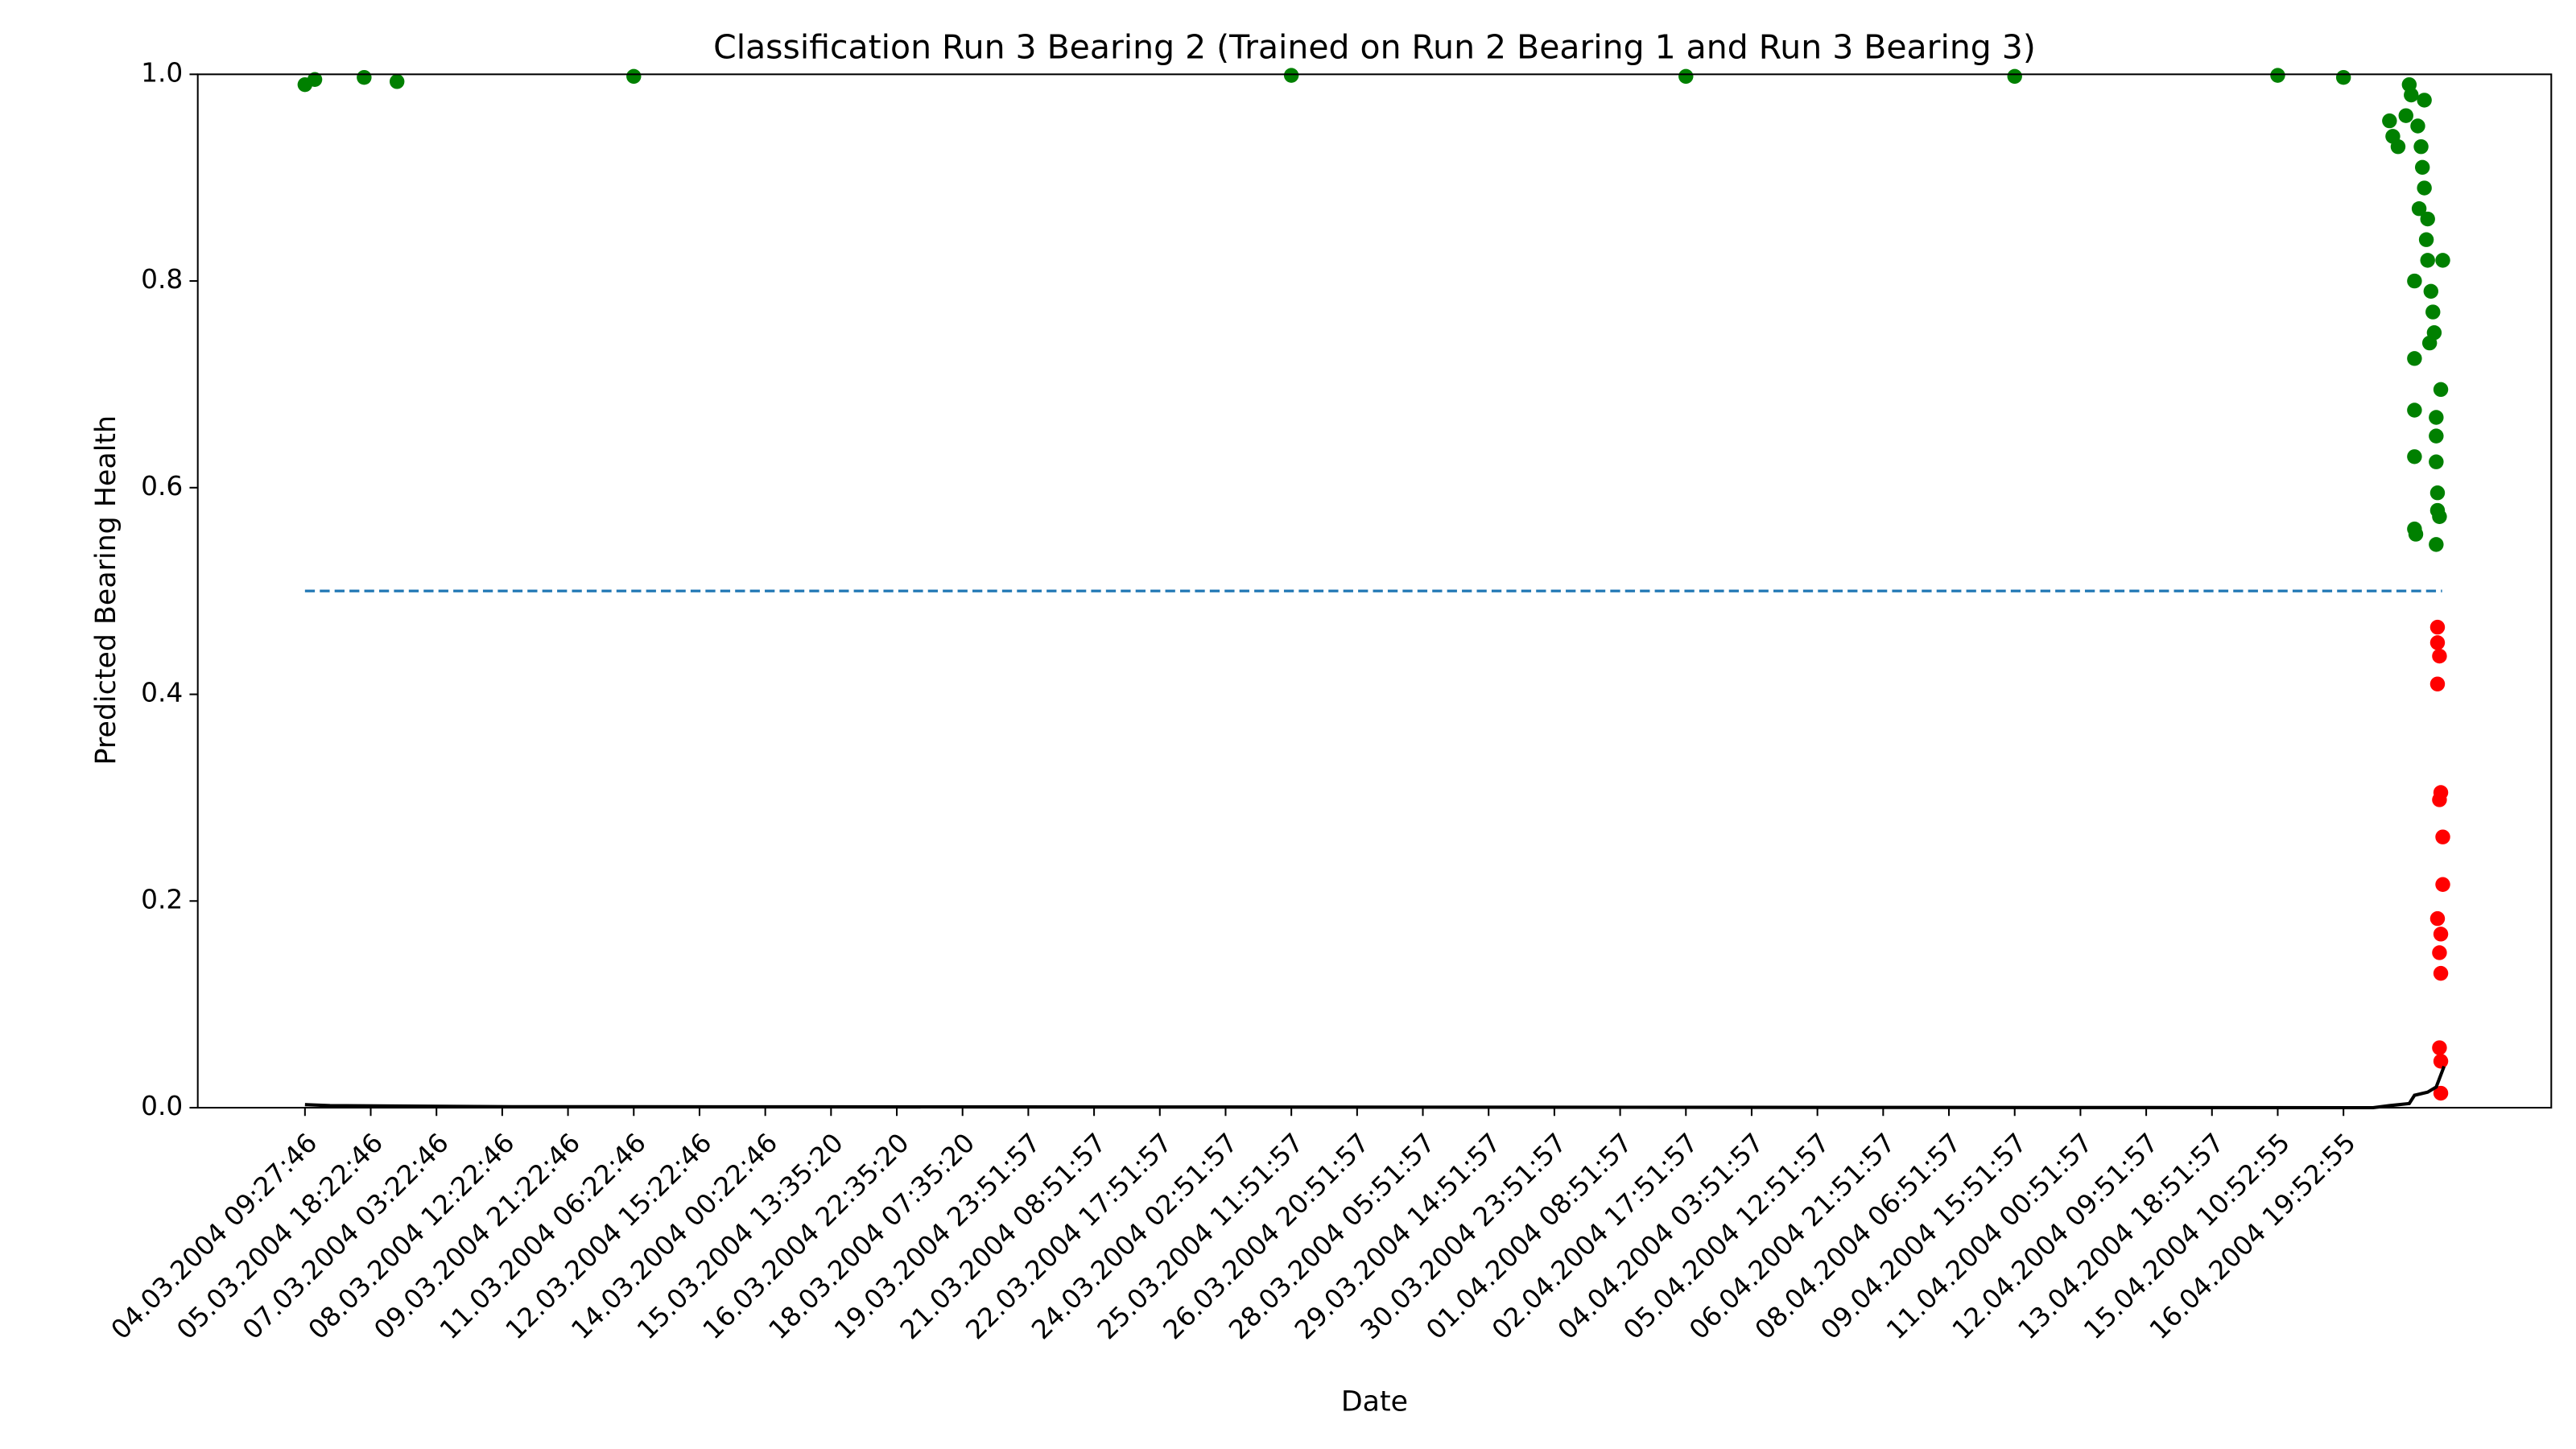 The image size is (2576, 1449). Describe the element at coordinates (162, 1106) in the screenshot. I see `y-tick-label: 0.0` at that location.